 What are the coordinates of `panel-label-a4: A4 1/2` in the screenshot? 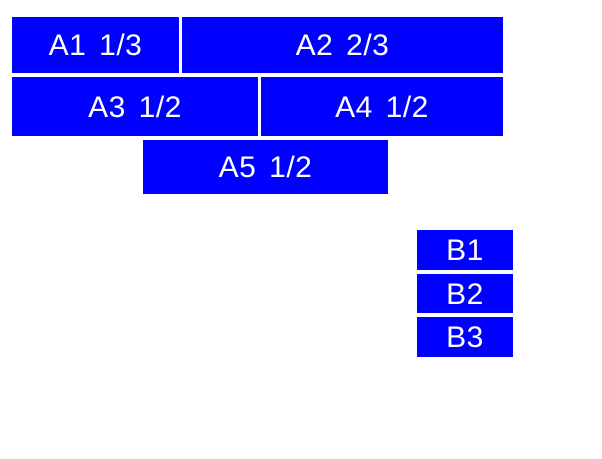 It's located at (382, 107).